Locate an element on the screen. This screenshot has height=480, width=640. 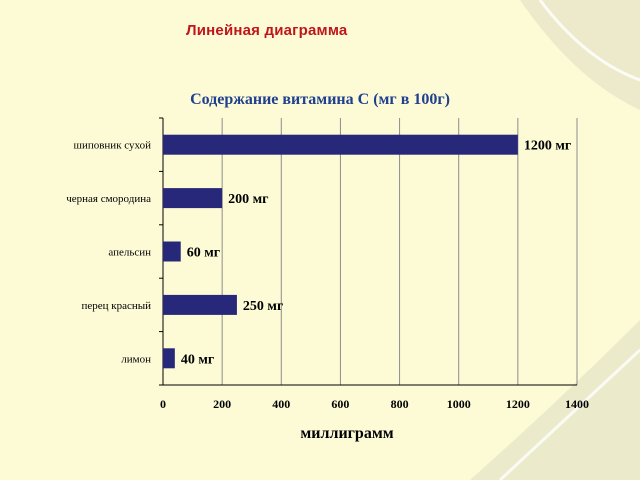
y-tick-label: перец красный is located at coordinates (116, 306).